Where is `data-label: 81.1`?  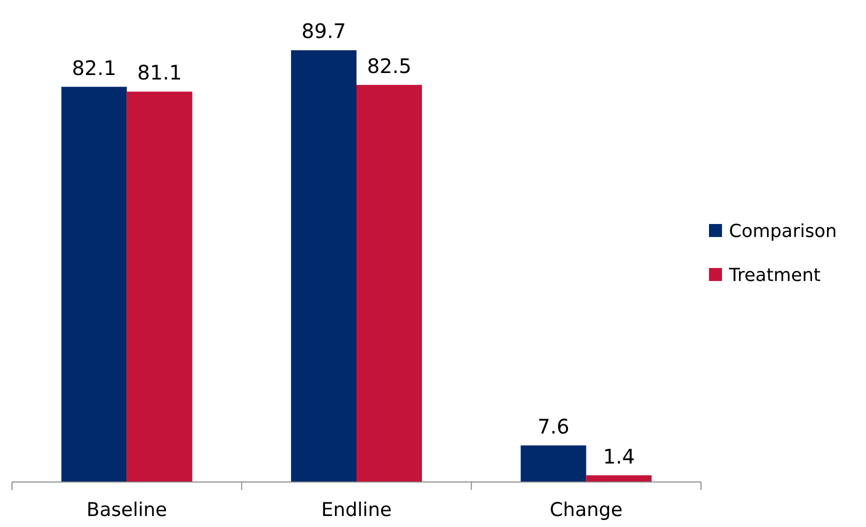
data-label: 81.1 is located at coordinates (159, 72).